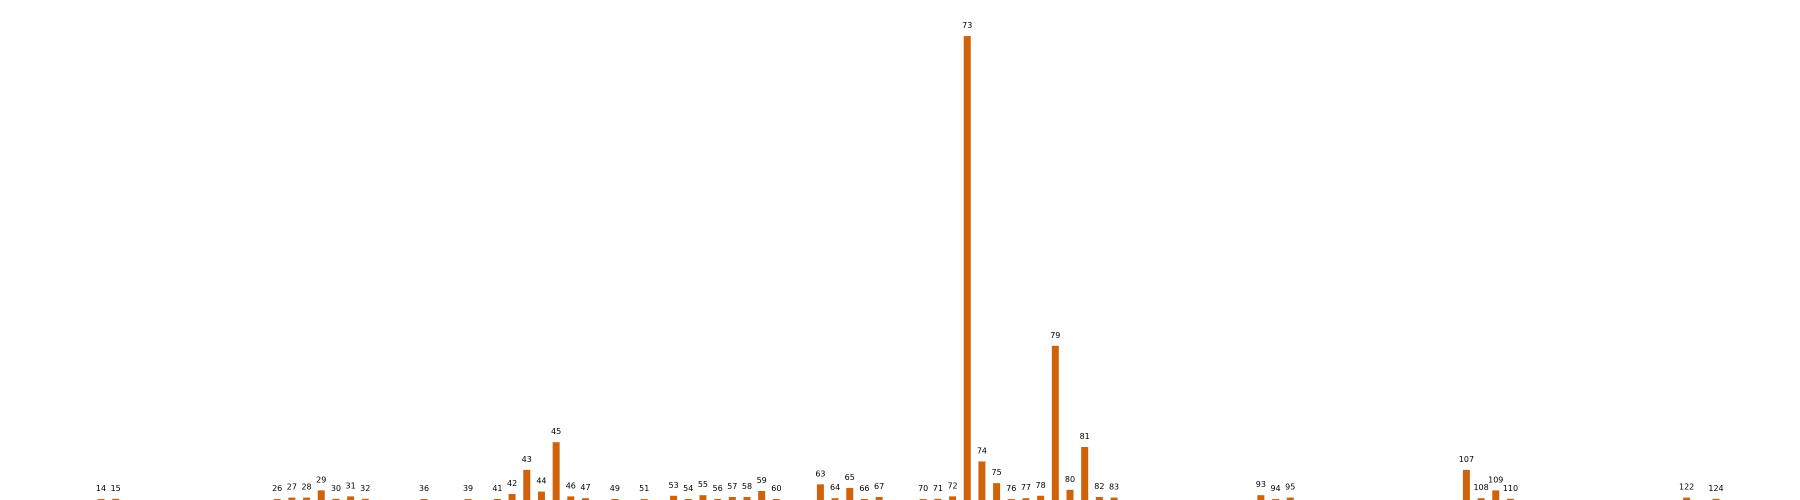 The height and width of the screenshot is (500, 1800). What do you see at coordinates (982, 450) in the screenshot?
I see `bar-label-74: 74` at bounding box center [982, 450].